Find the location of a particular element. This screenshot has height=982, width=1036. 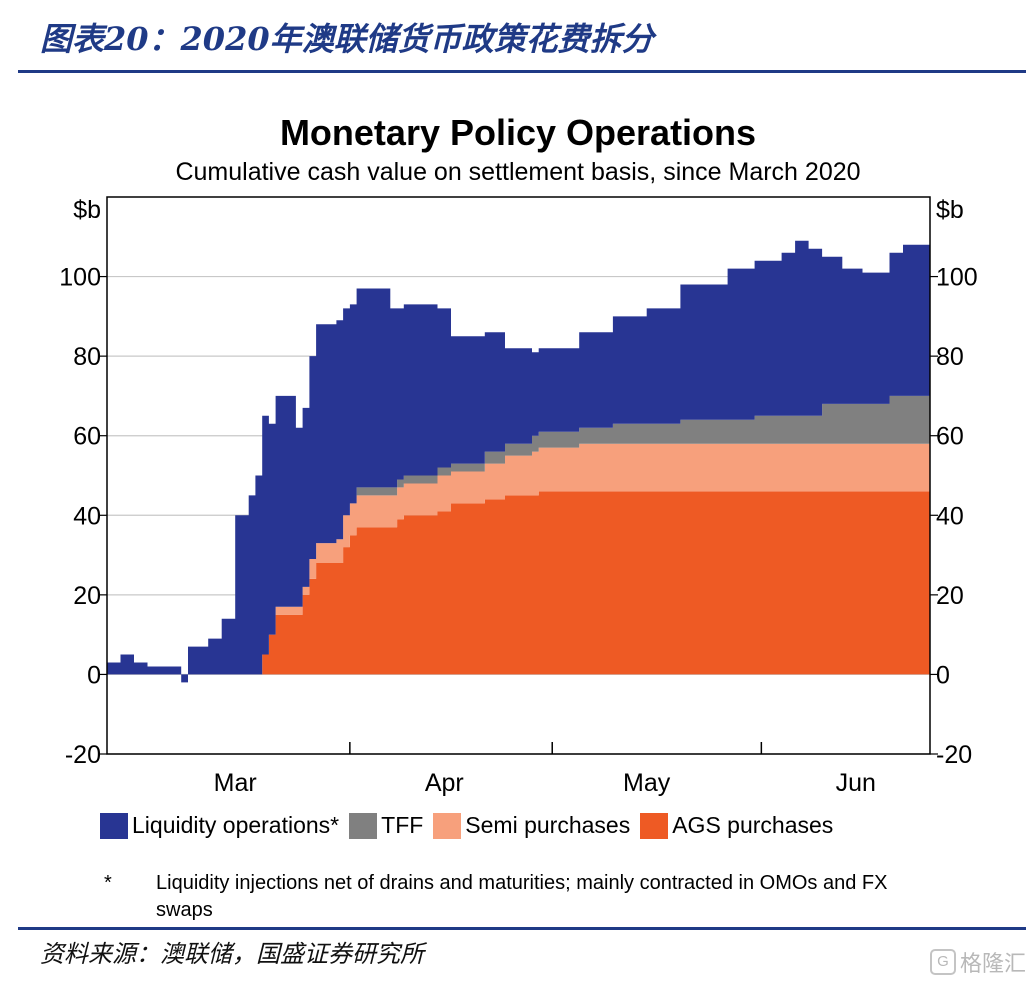

legend-item-semi: Semi purchases is located at coordinates (531, 825).